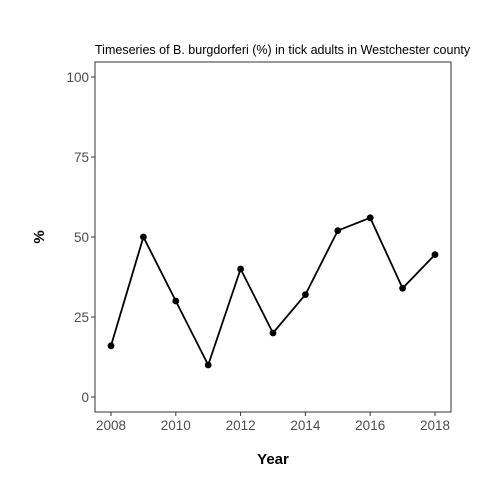  Describe the element at coordinates (111, 425) in the screenshot. I see `x-tick-label: 2008` at that location.